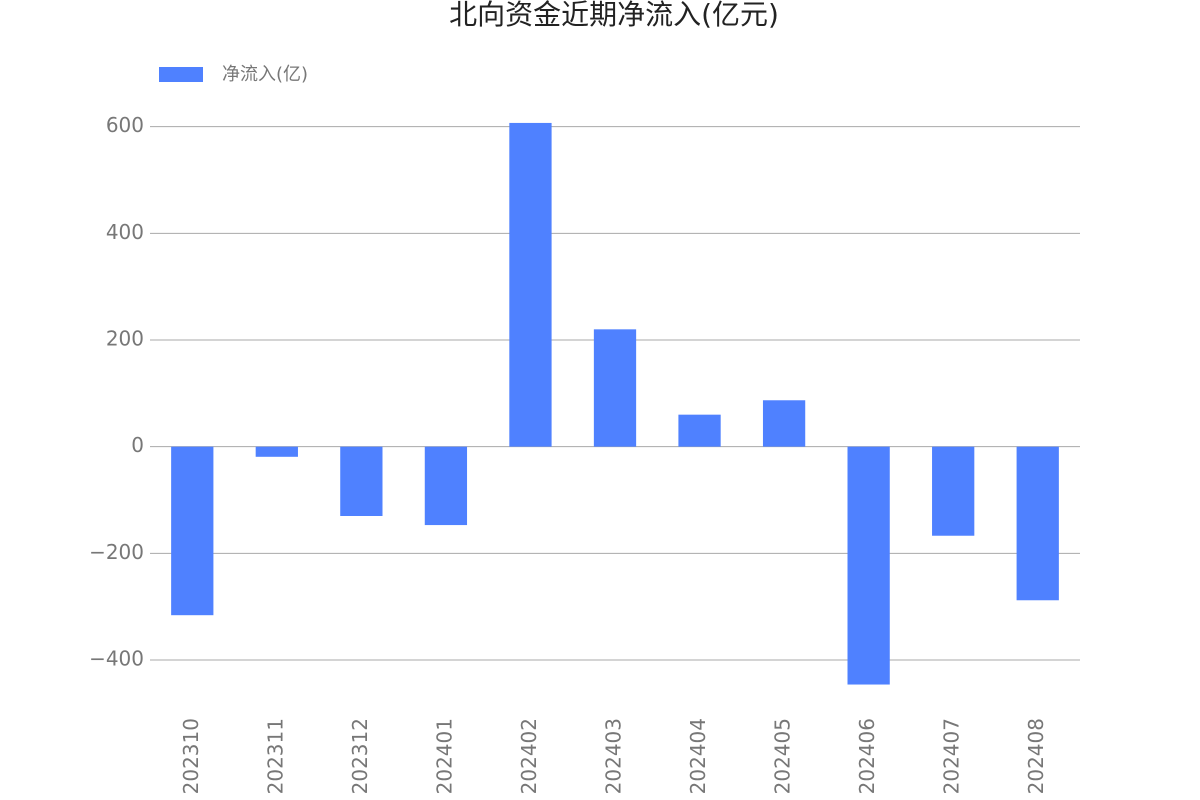  Describe the element at coordinates (125, 125) in the screenshot. I see `y-tick-label: 600` at that location.